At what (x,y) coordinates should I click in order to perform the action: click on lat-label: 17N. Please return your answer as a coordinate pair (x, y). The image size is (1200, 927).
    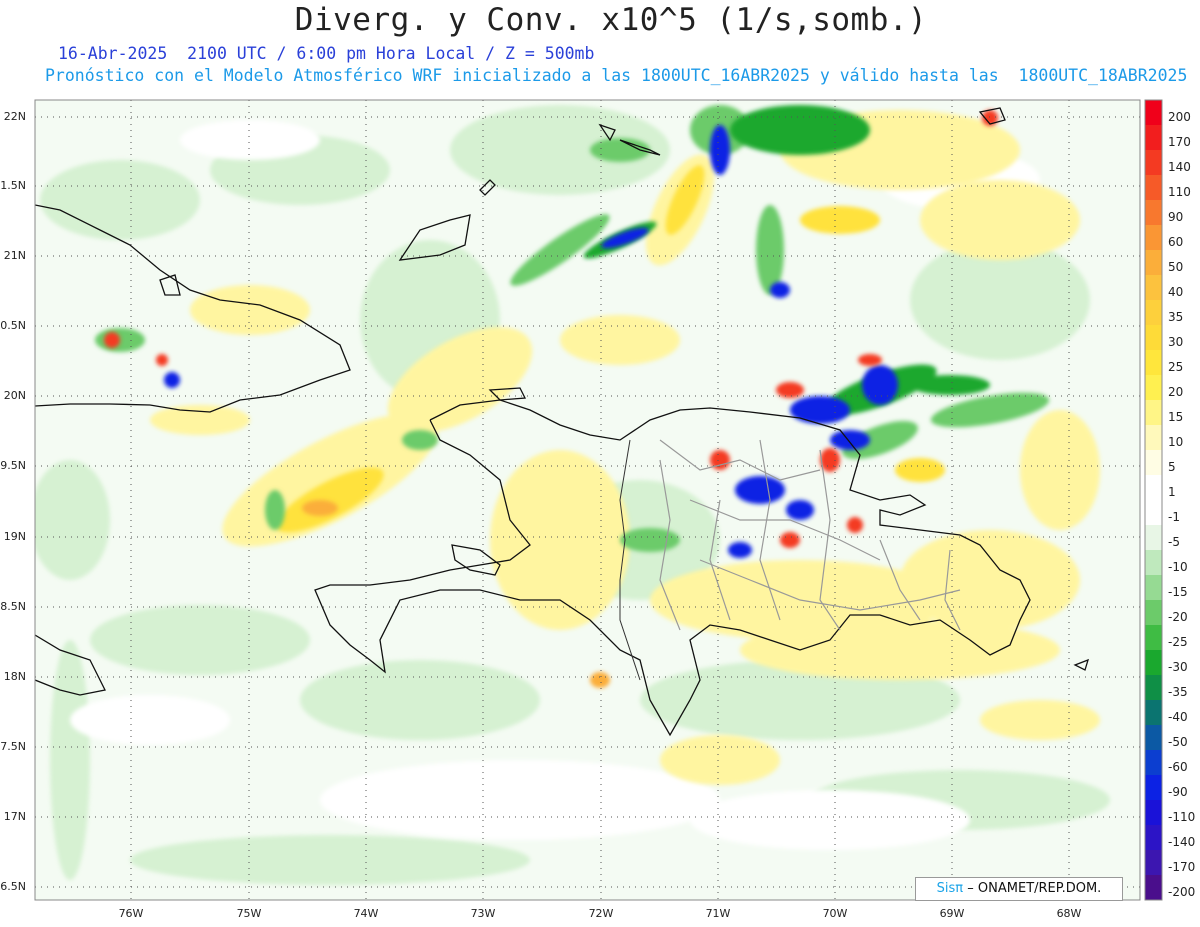
    Looking at the image, I should click on (14, 816).